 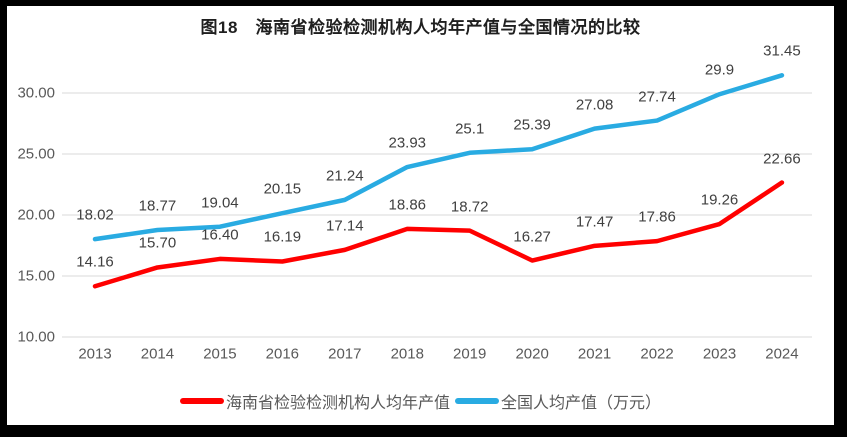 I want to click on data-label-series1-2022: 27.74, so click(x=657, y=97).